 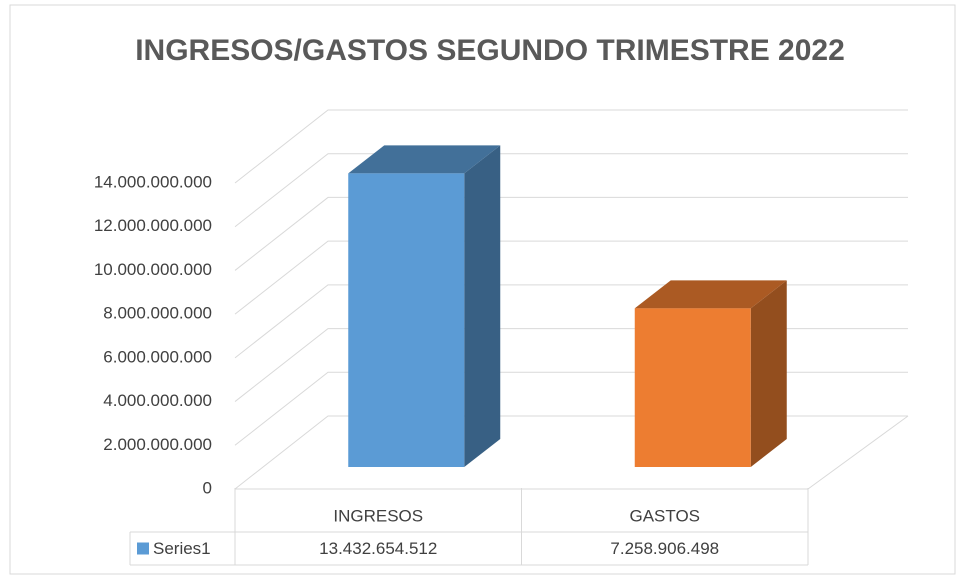 What do you see at coordinates (490, 50) in the screenshot?
I see `chart-title: INGRESOS/GASTOS SEGUNDO TRIMESTRE 2022` at bounding box center [490, 50].